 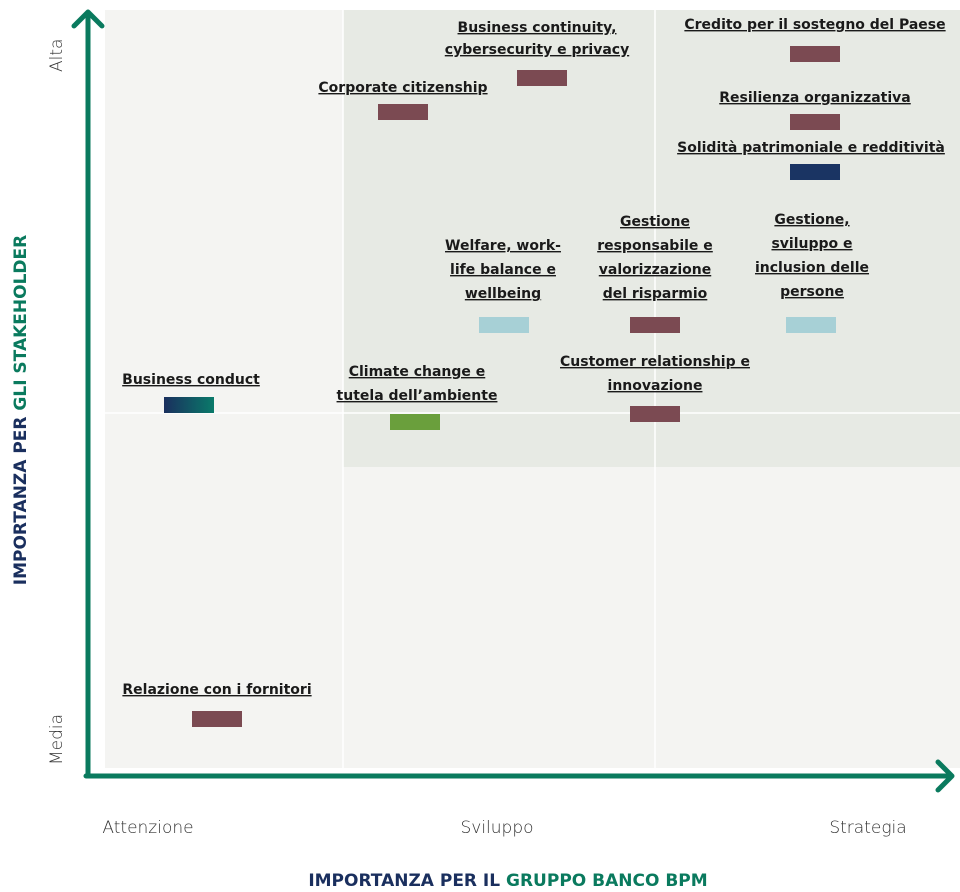 What do you see at coordinates (57, 739) in the screenshot?
I see `y-level: Media` at bounding box center [57, 739].